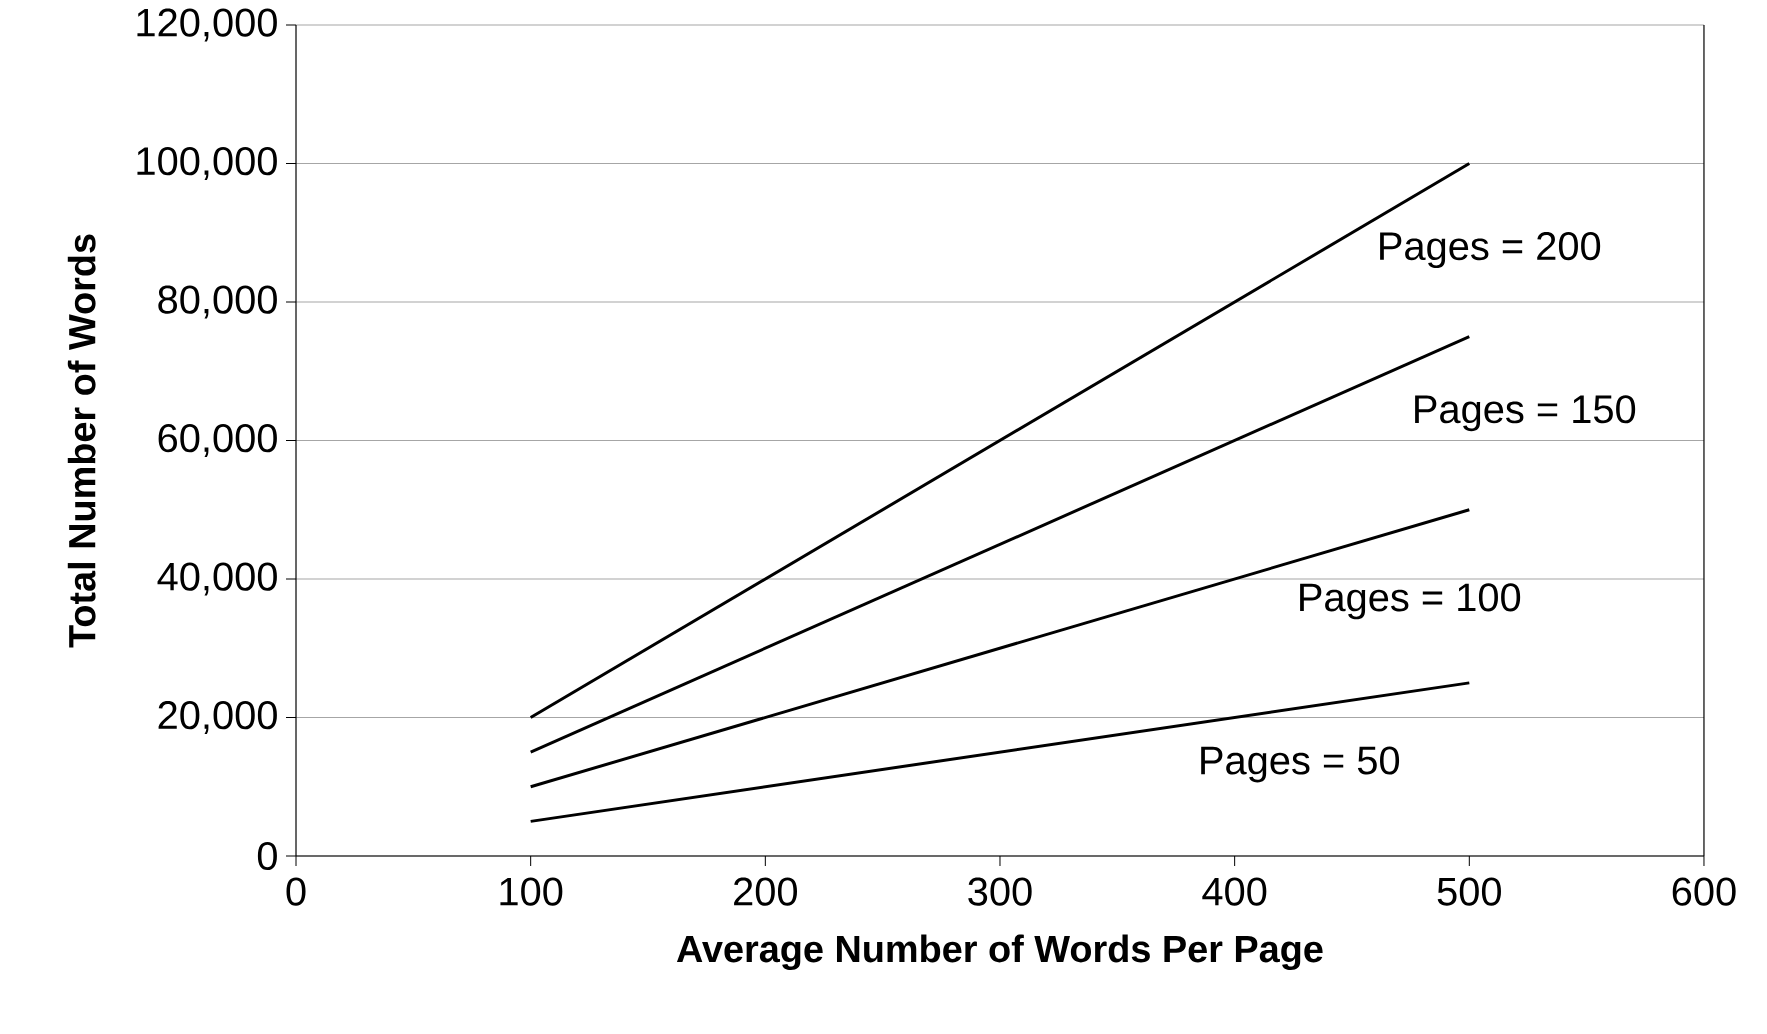 This screenshot has width=1767, height=1034. What do you see at coordinates (999, 952) in the screenshot?
I see `x-axis-title: Average Number of Words Per Page` at bounding box center [999, 952].